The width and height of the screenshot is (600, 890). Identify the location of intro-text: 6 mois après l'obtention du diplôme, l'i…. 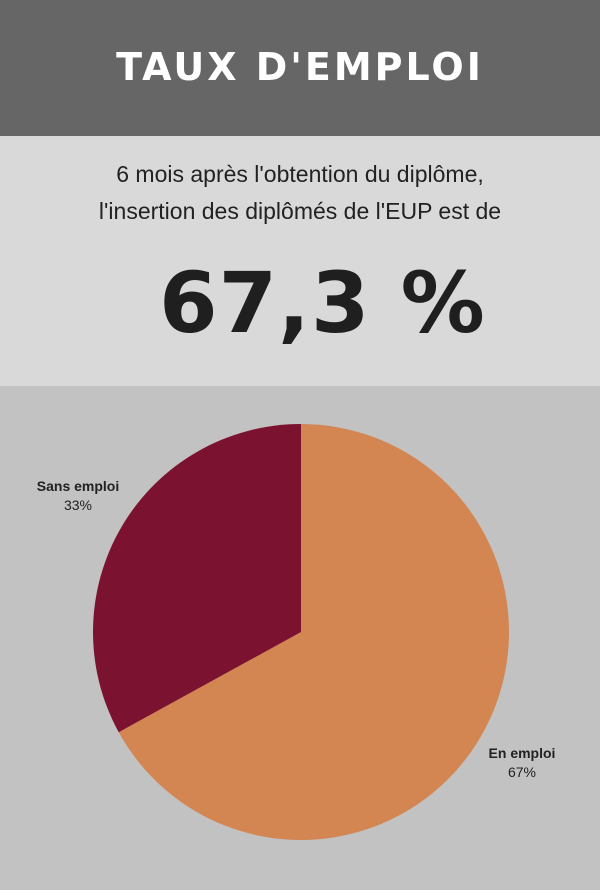
(300, 193).